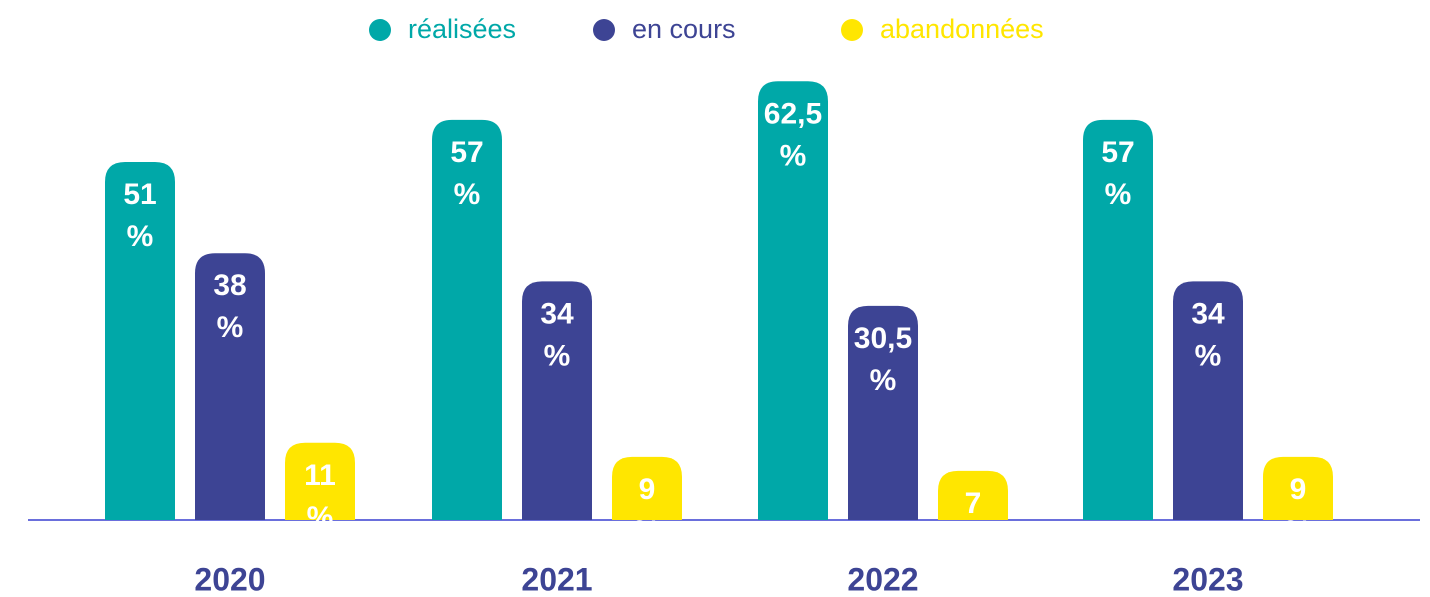  I want to click on legend-label: en cours, so click(684, 29).